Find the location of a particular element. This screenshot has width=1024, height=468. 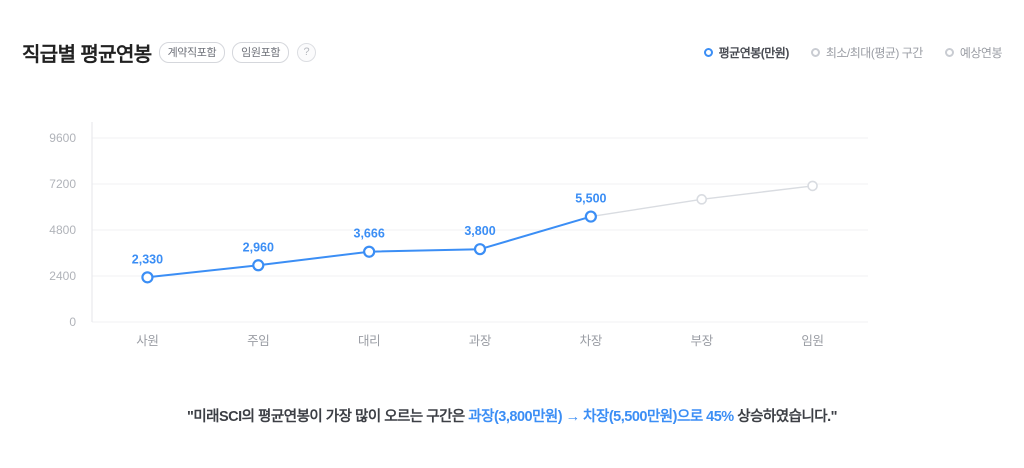

x-axis-tick-label: 부장 is located at coordinates (702, 341).